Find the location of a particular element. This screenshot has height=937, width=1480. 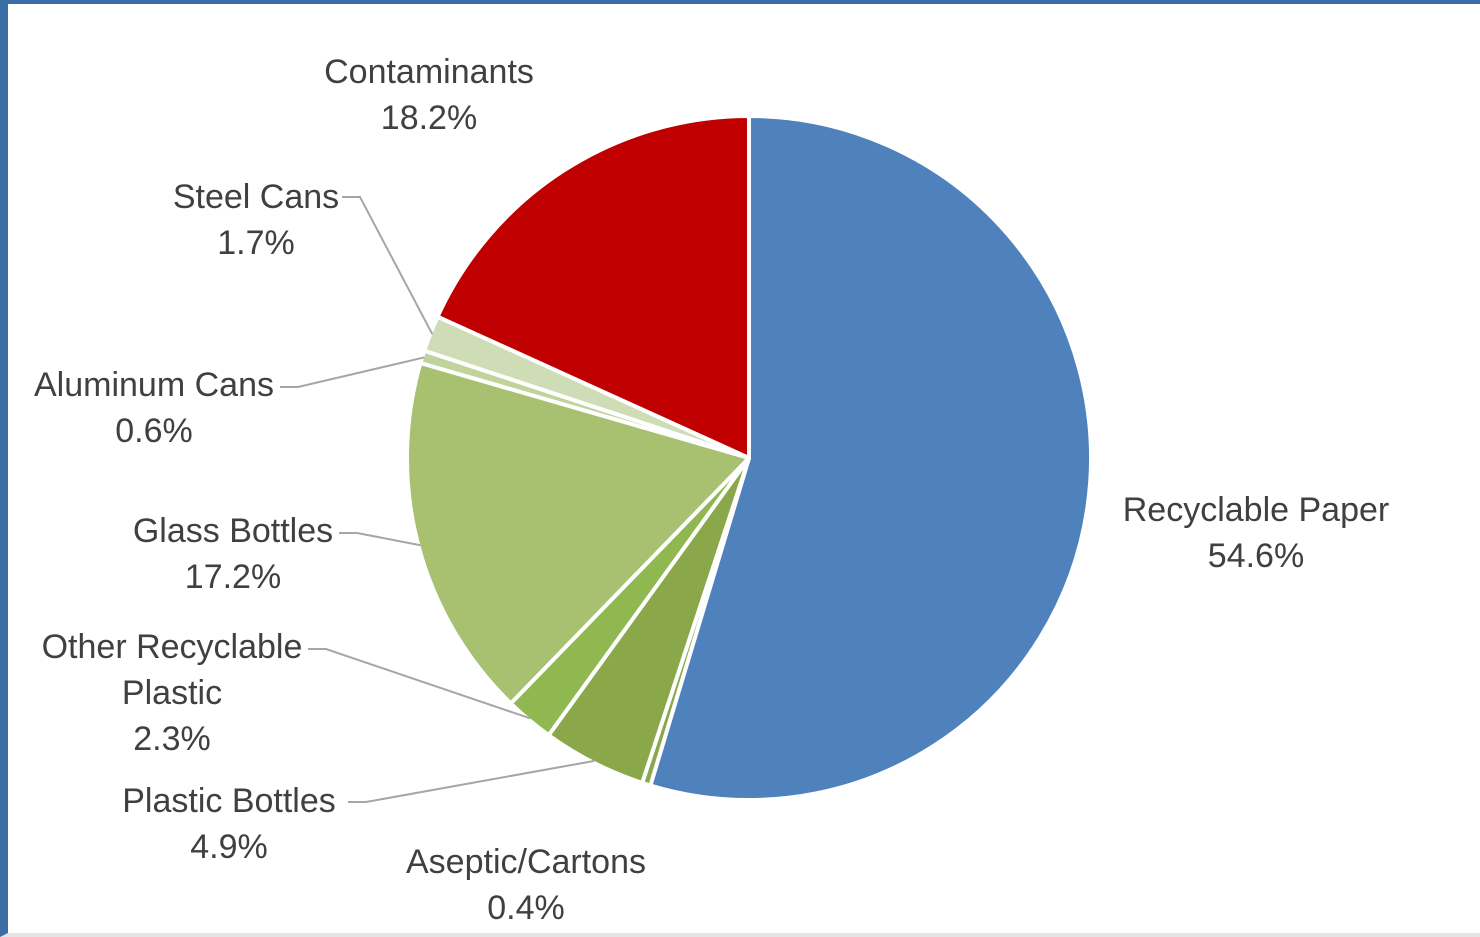

slice-label-other-recyclable-plastic: Other Recyclable Plastic 2.3% is located at coordinates (172, 693).